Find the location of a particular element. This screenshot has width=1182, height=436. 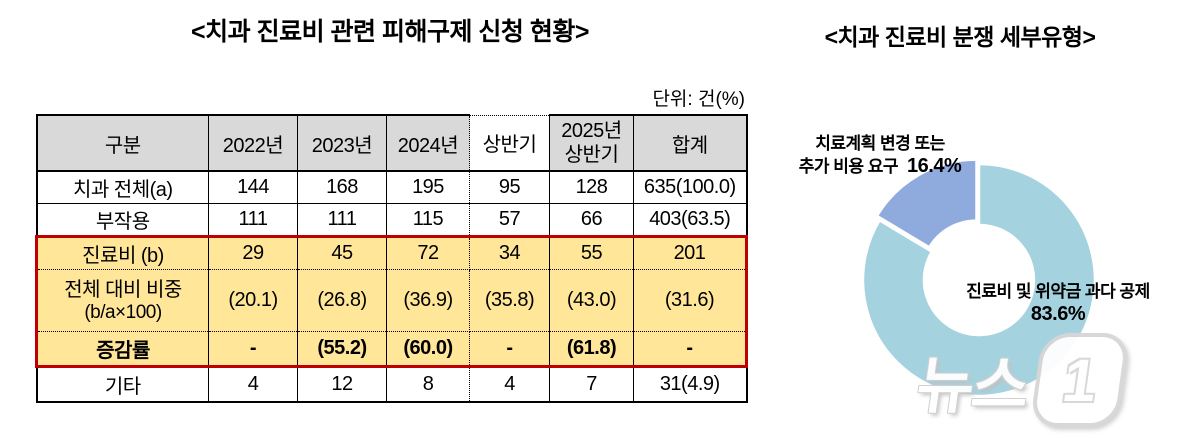

table-row-growth-rate: 증감률 - (55.2) (60.0) - (61.8) - is located at coordinates (391, 349).